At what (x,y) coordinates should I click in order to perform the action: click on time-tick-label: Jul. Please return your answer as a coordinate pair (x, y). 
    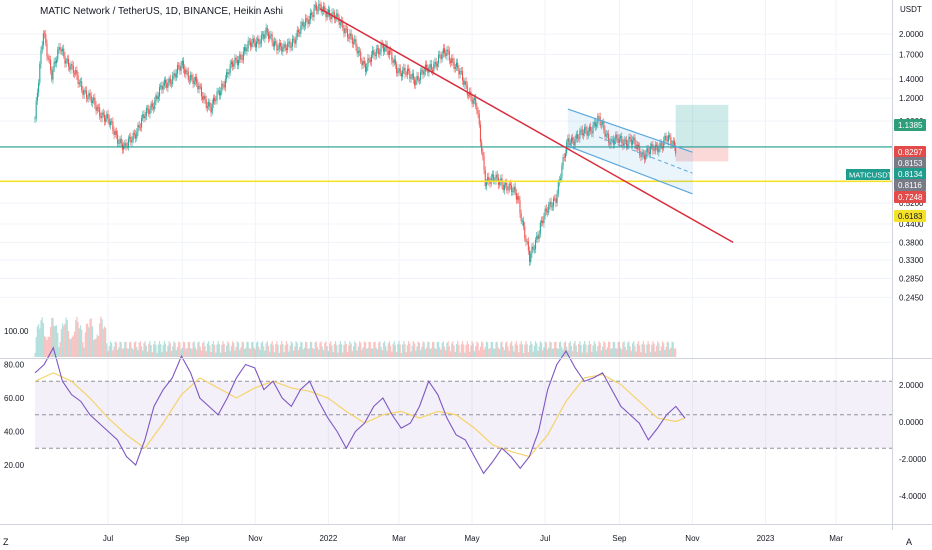
    Looking at the image, I should click on (545, 538).